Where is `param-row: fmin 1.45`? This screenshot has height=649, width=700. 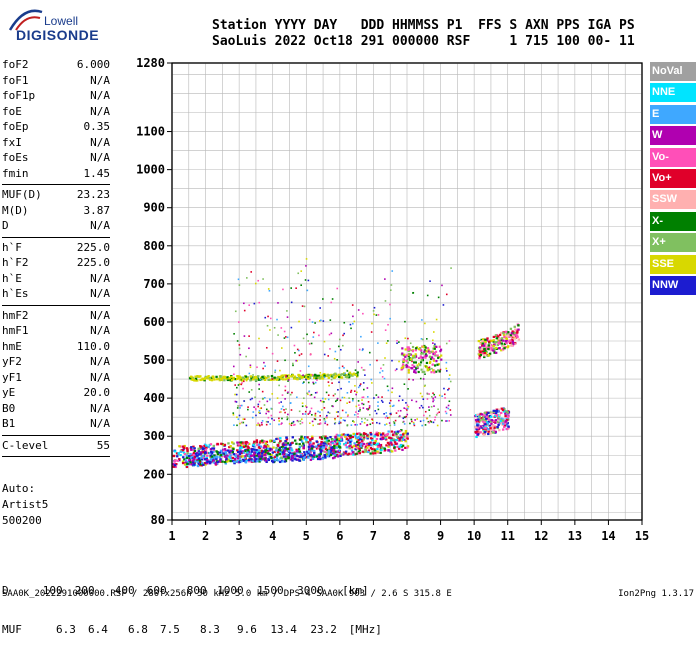
param-row: fmin 1.45 is located at coordinates (56, 174).